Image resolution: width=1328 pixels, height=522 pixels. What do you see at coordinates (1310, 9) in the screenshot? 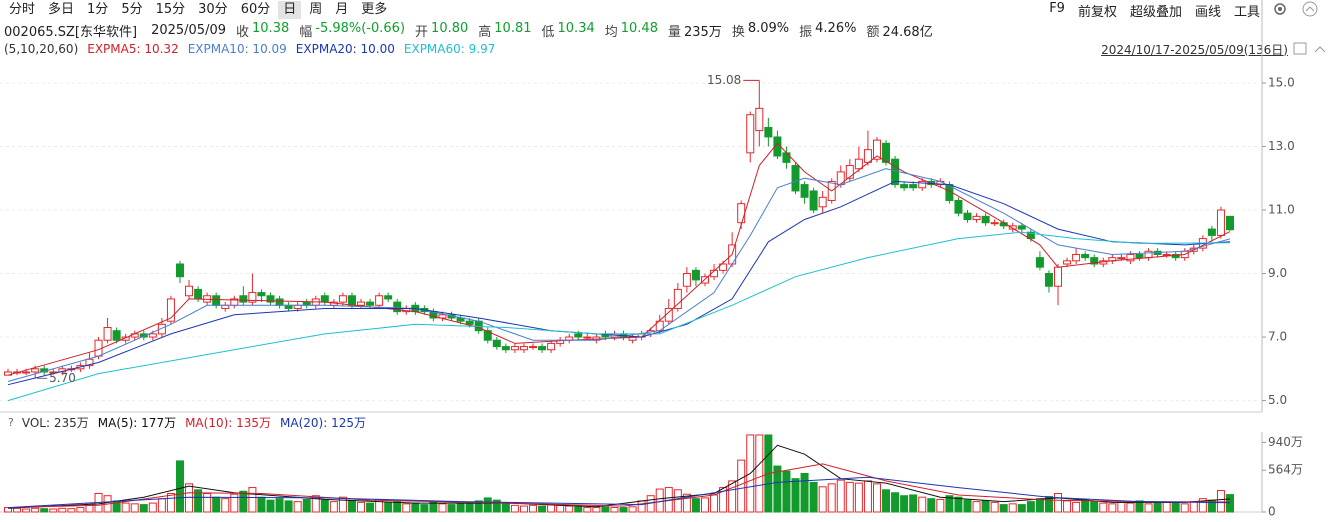
I see `collapse-icon` at bounding box center [1310, 9].